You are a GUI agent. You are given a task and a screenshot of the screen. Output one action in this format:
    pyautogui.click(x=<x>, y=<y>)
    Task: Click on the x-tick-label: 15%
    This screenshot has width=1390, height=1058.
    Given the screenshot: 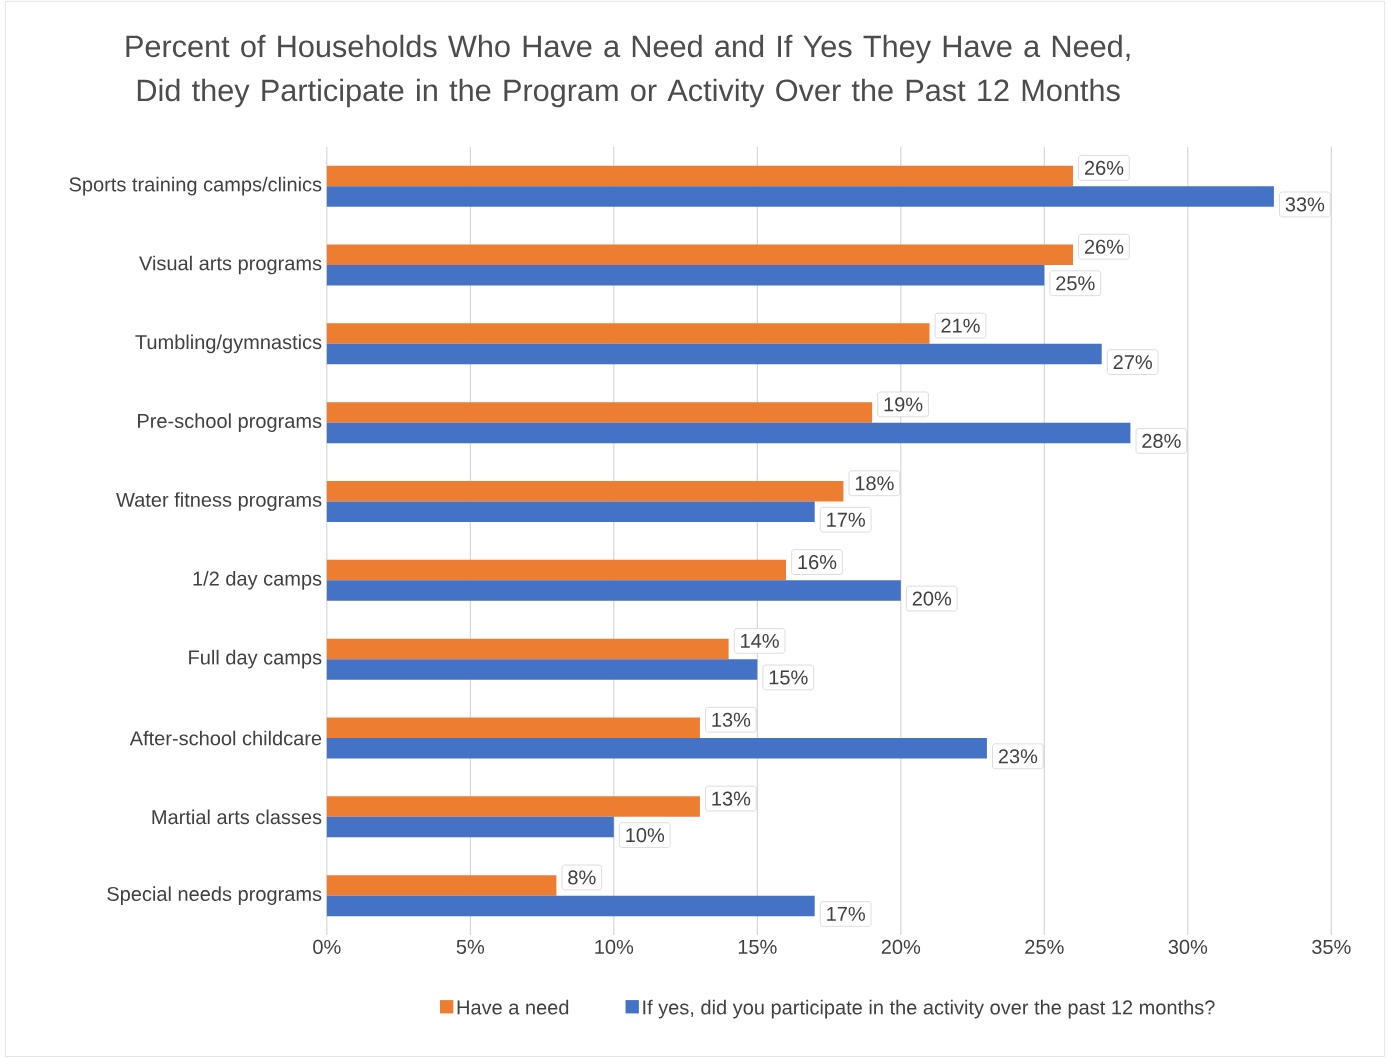 What is the action you would take?
    pyautogui.click(x=757, y=946)
    